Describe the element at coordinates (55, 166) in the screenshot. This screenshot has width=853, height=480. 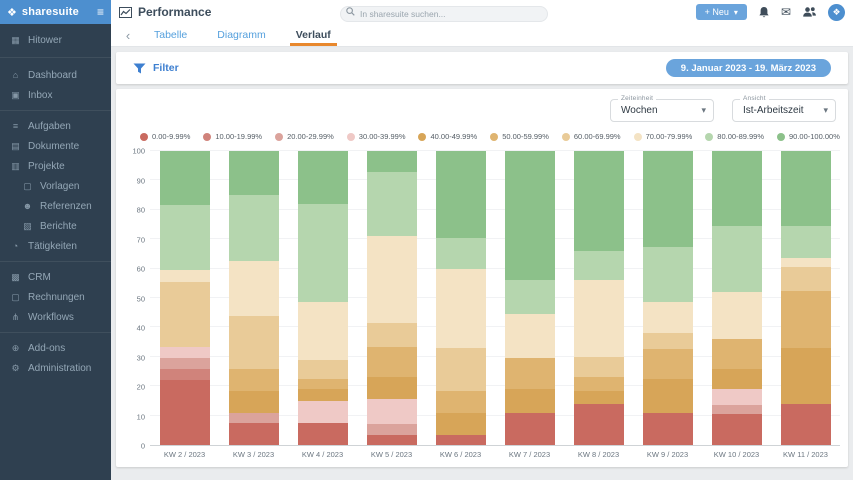
I see `sidebar-item-projekte: ▥ Projekte` at that location.